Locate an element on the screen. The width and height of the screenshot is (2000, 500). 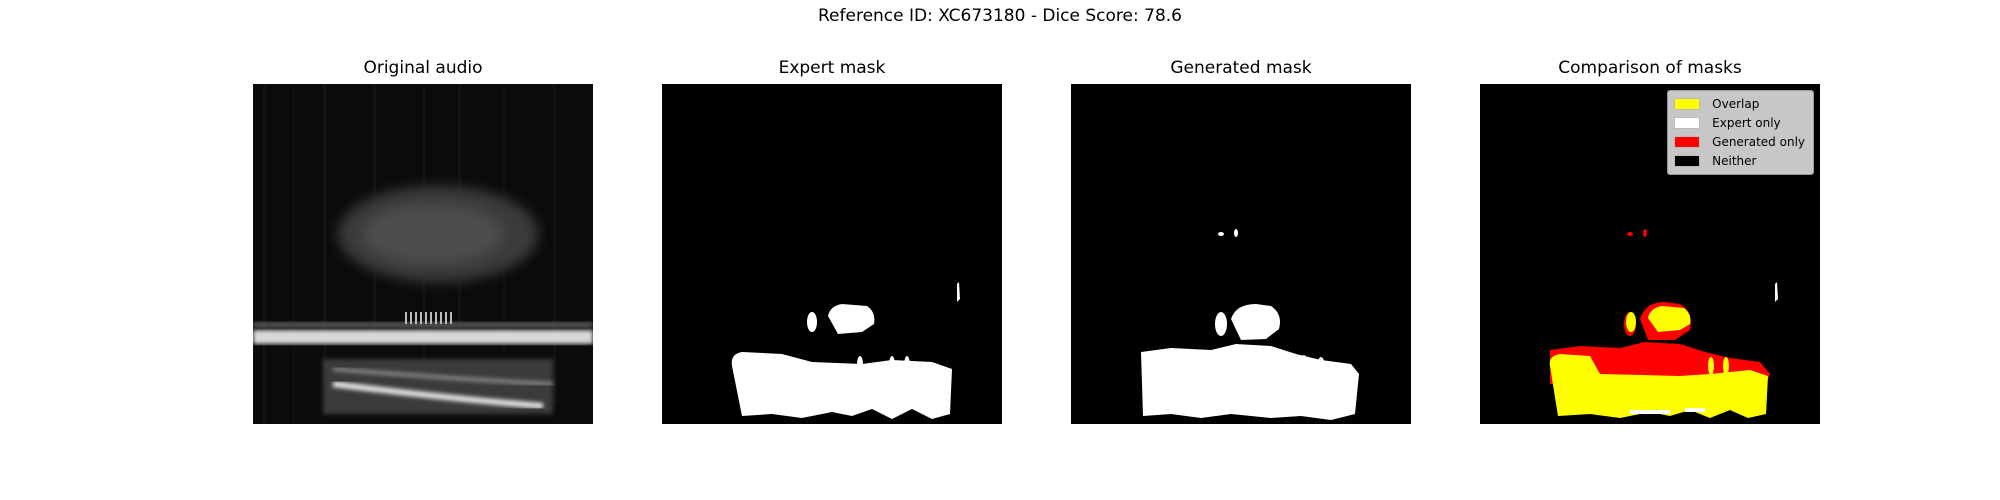
expert-mask-image is located at coordinates (832, 254).